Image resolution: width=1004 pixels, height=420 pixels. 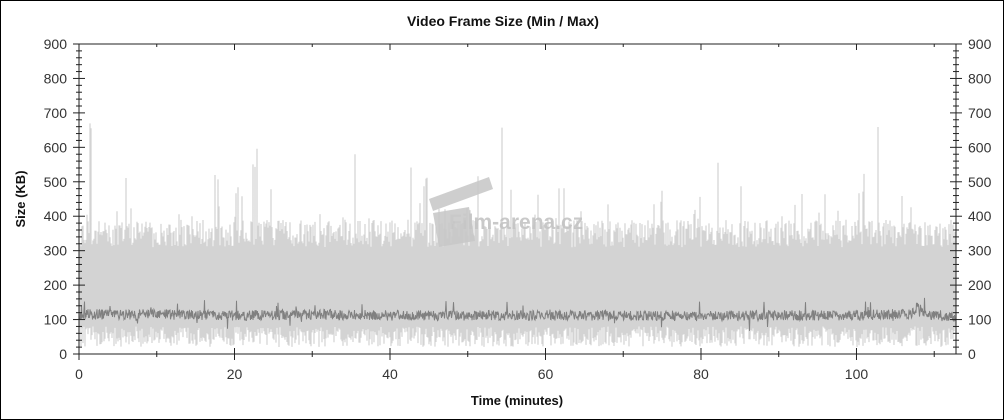 What do you see at coordinates (79, 374) in the screenshot?
I see `x-tick-label: 0` at bounding box center [79, 374].